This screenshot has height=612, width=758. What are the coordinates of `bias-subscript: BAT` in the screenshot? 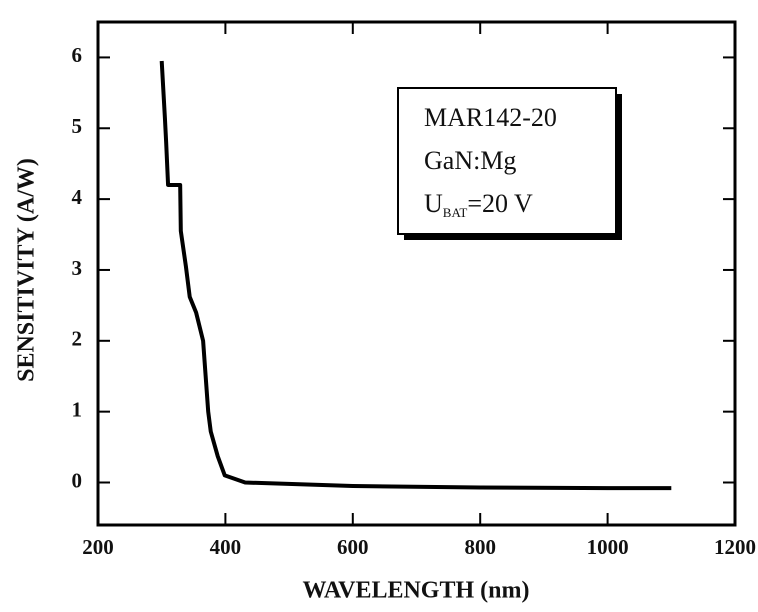 It's located at (455, 212).